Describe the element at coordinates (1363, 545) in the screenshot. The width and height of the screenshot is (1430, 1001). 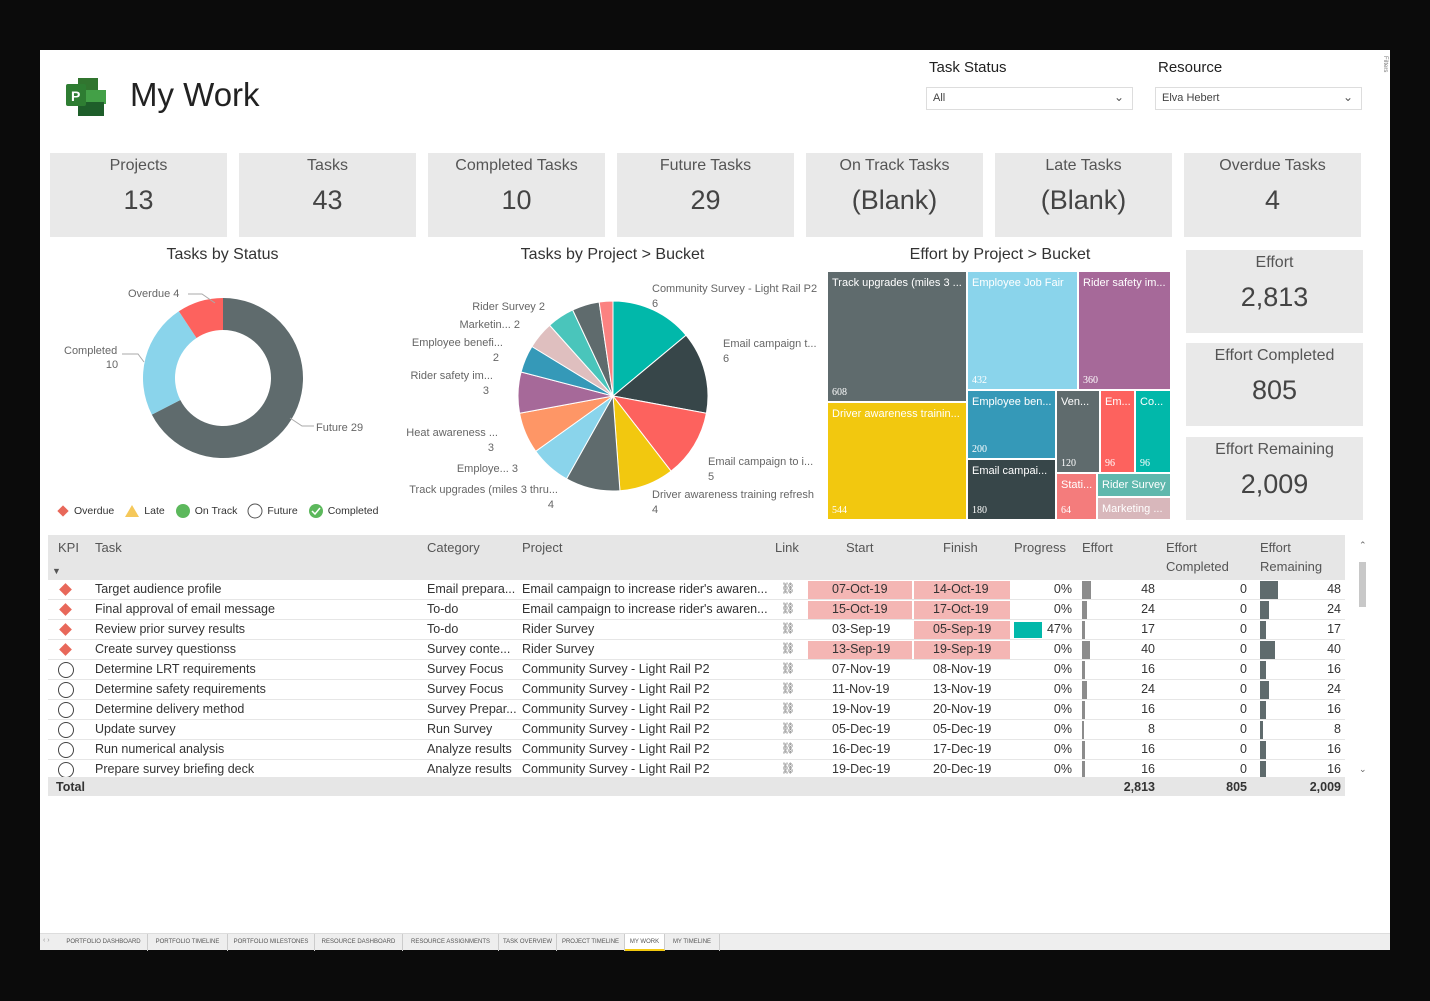
I see `scroll-up-icon: ⌃` at that location.